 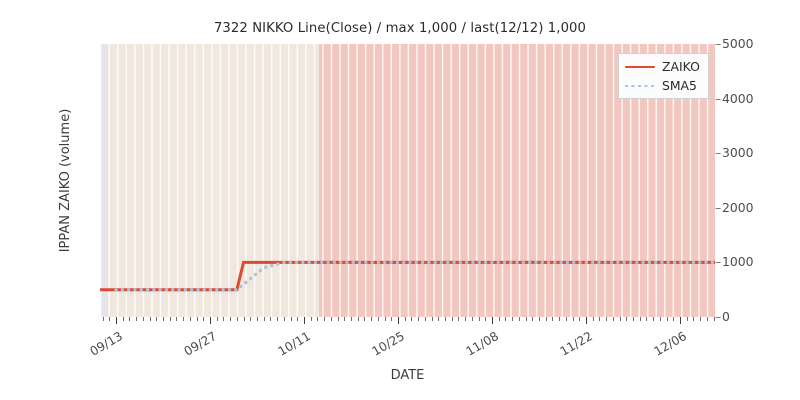 What do you see at coordinates (414, 276) in the screenshot?
I see `sma5-line-overlay` at bounding box center [414, 276].